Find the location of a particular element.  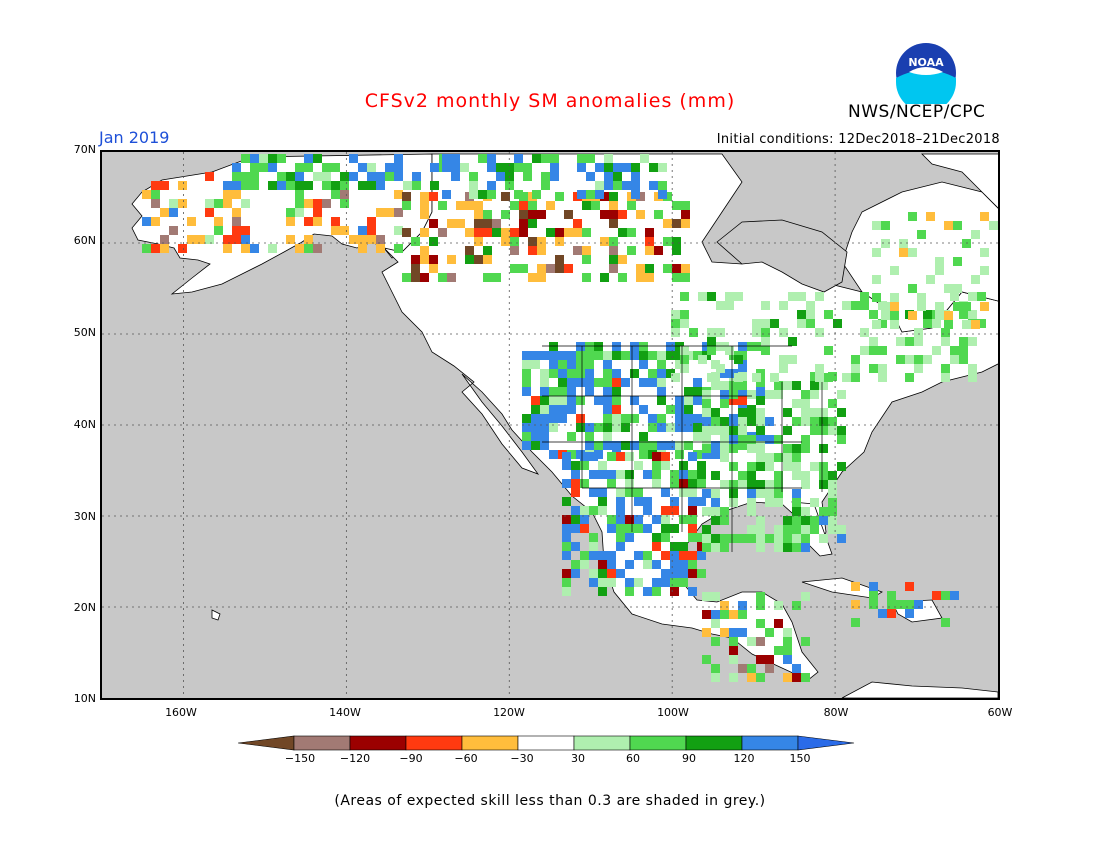

colorbar-segment is located at coordinates (602, 743).